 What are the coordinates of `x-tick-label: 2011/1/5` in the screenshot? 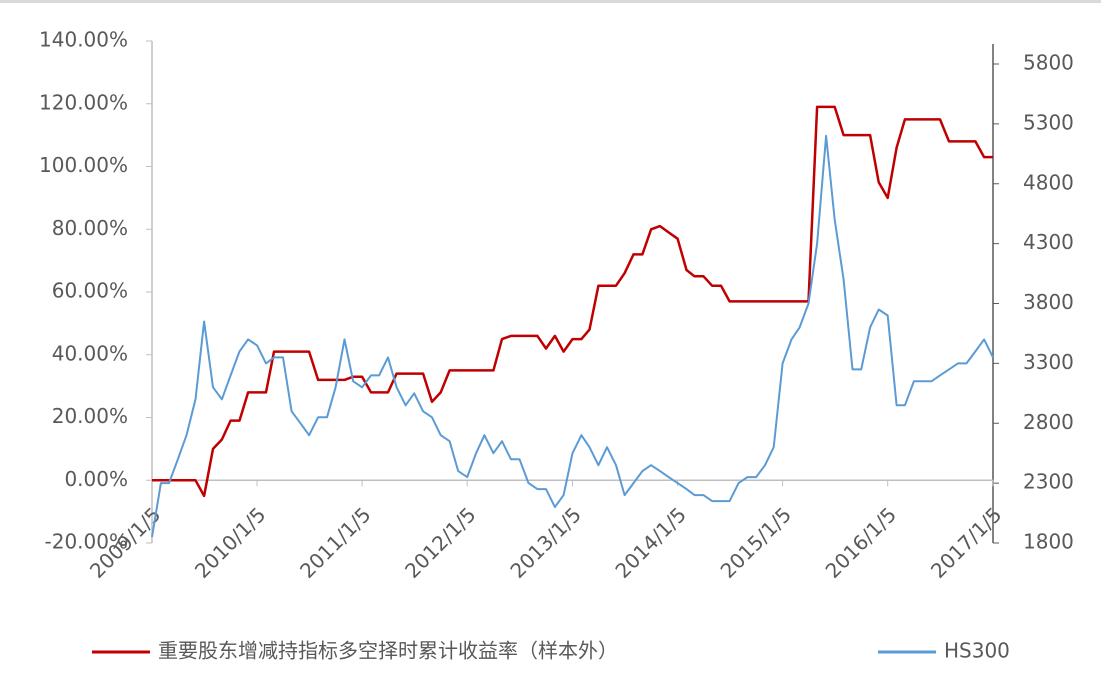 It's located at (335, 542).